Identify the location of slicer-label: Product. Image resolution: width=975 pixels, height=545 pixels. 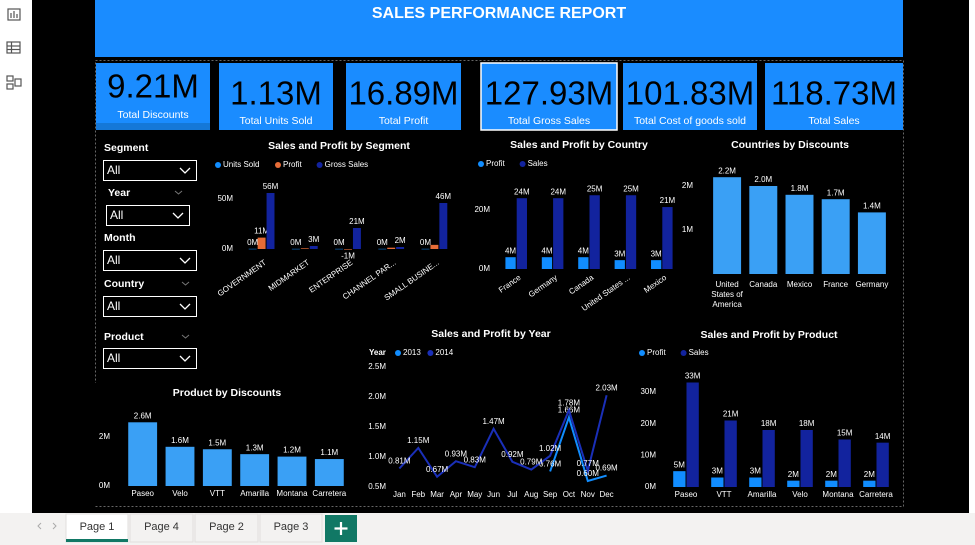
(124, 337).